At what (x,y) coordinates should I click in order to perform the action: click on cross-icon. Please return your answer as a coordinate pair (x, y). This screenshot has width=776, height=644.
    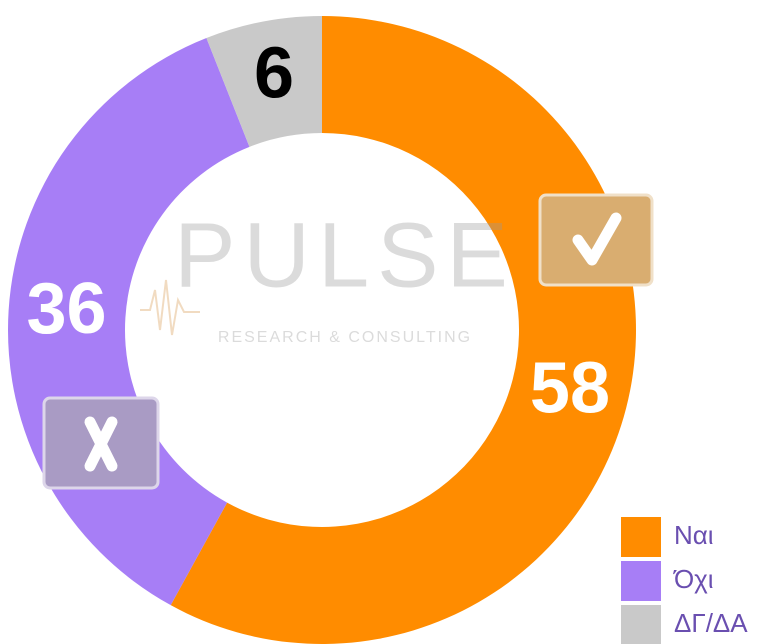
    Looking at the image, I should click on (101, 443).